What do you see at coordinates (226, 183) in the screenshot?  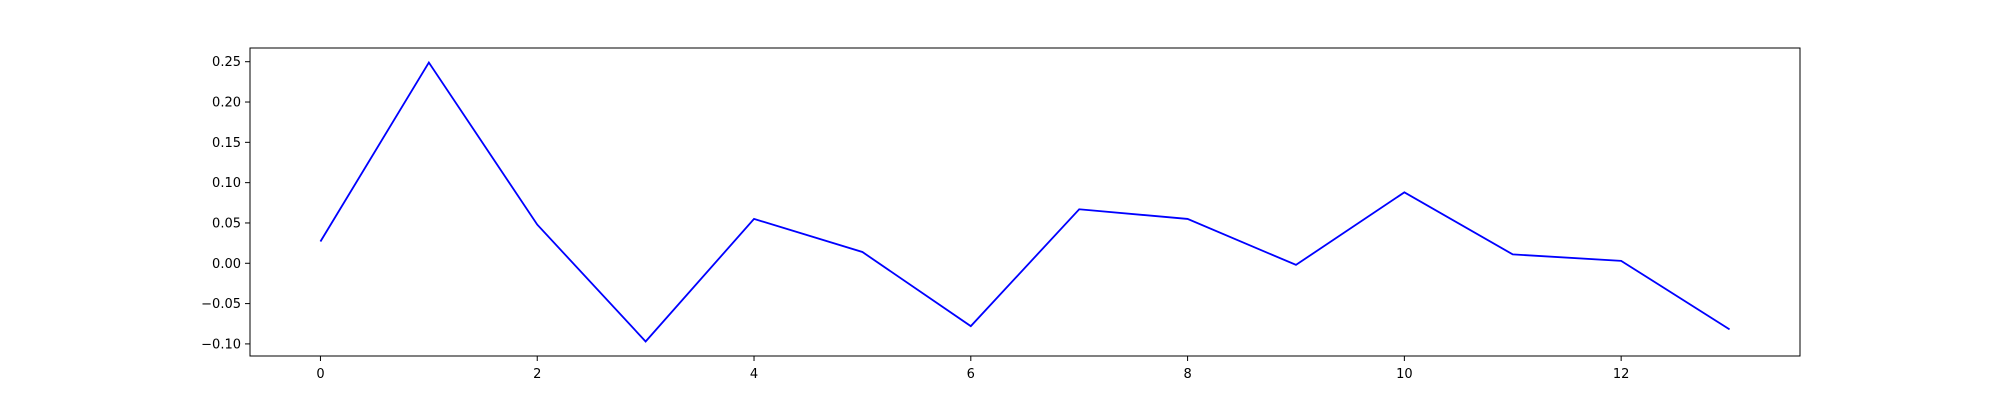 I see `y-tick-label: 0.10` at bounding box center [226, 183].